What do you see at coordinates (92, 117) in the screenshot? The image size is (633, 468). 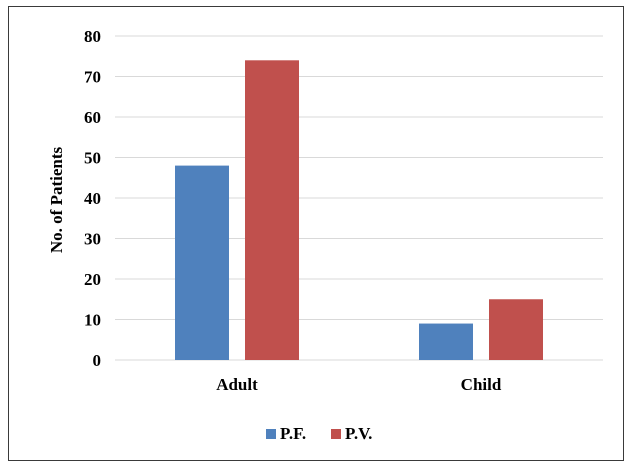 I see `y-tick-label: 60` at bounding box center [92, 117].